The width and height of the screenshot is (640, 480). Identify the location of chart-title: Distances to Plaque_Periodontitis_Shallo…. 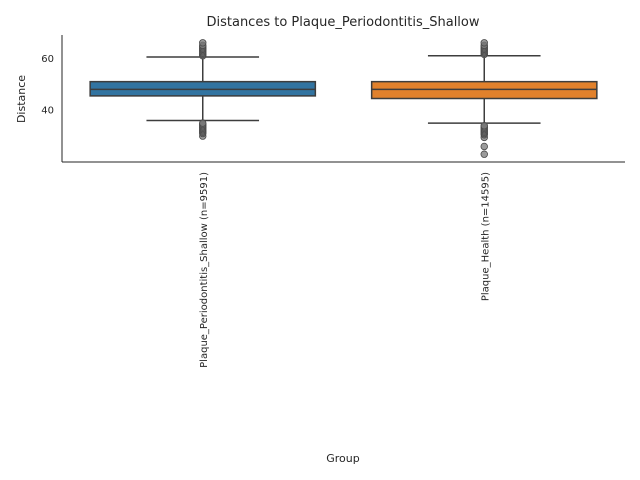
(342, 22).